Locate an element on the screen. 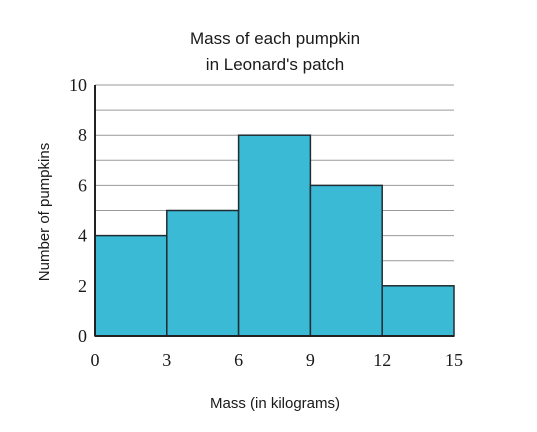 Image resolution: width=537 pixels, height=432 pixels. y-tick-label-8: 8 is located at coordinates (82, 135).